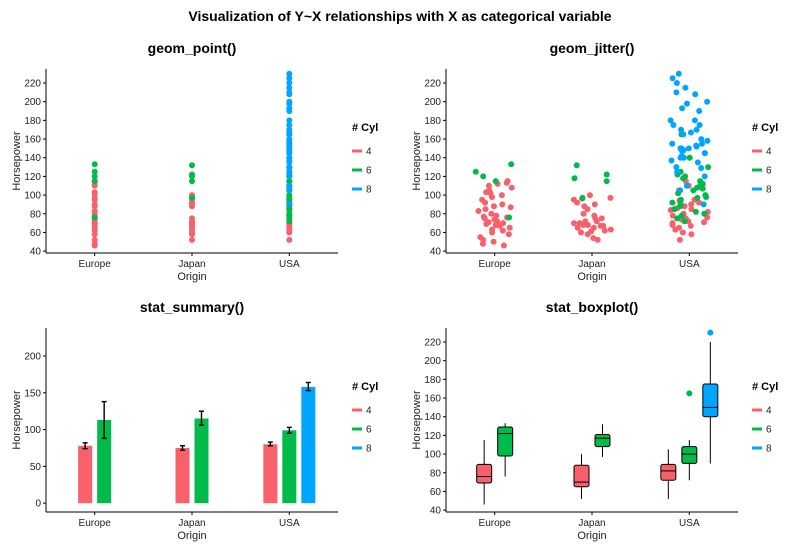 Image resolution: width=800 pixels, height=550 pixels. I want to click on y-tick-label: 140, so click(432, 158).